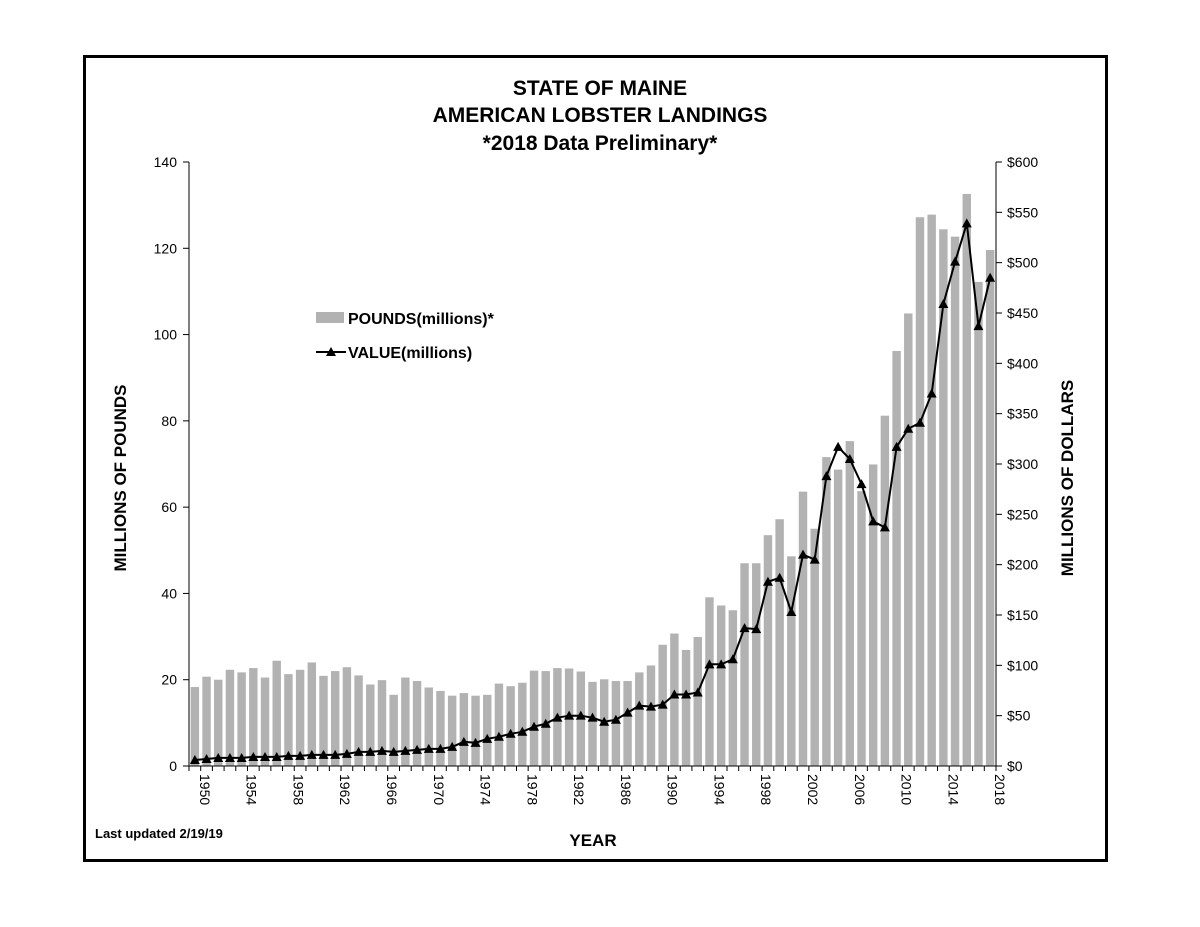 The height and width of the screenshot is (927, 1200). Describe the element at coordinates (907, 789) in the screenshot. I see `x-tick-label-2010: 2010` at that location.